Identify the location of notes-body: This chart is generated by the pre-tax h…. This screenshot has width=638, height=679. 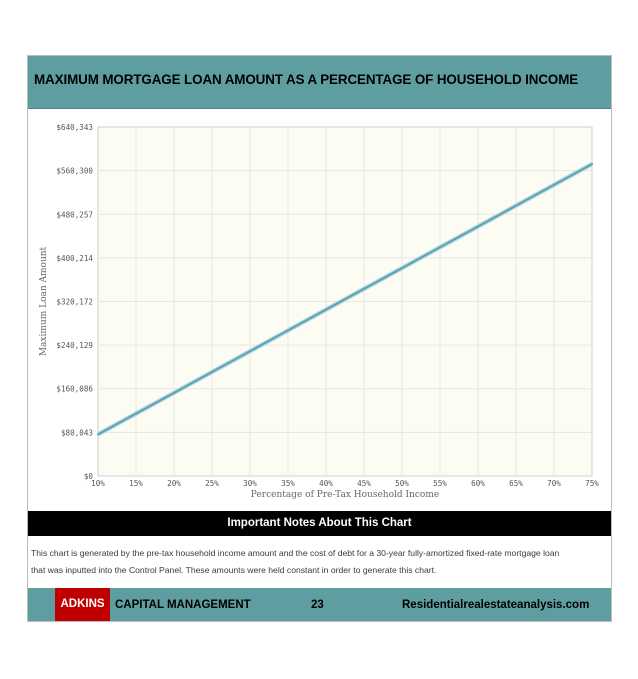
(321, 562).